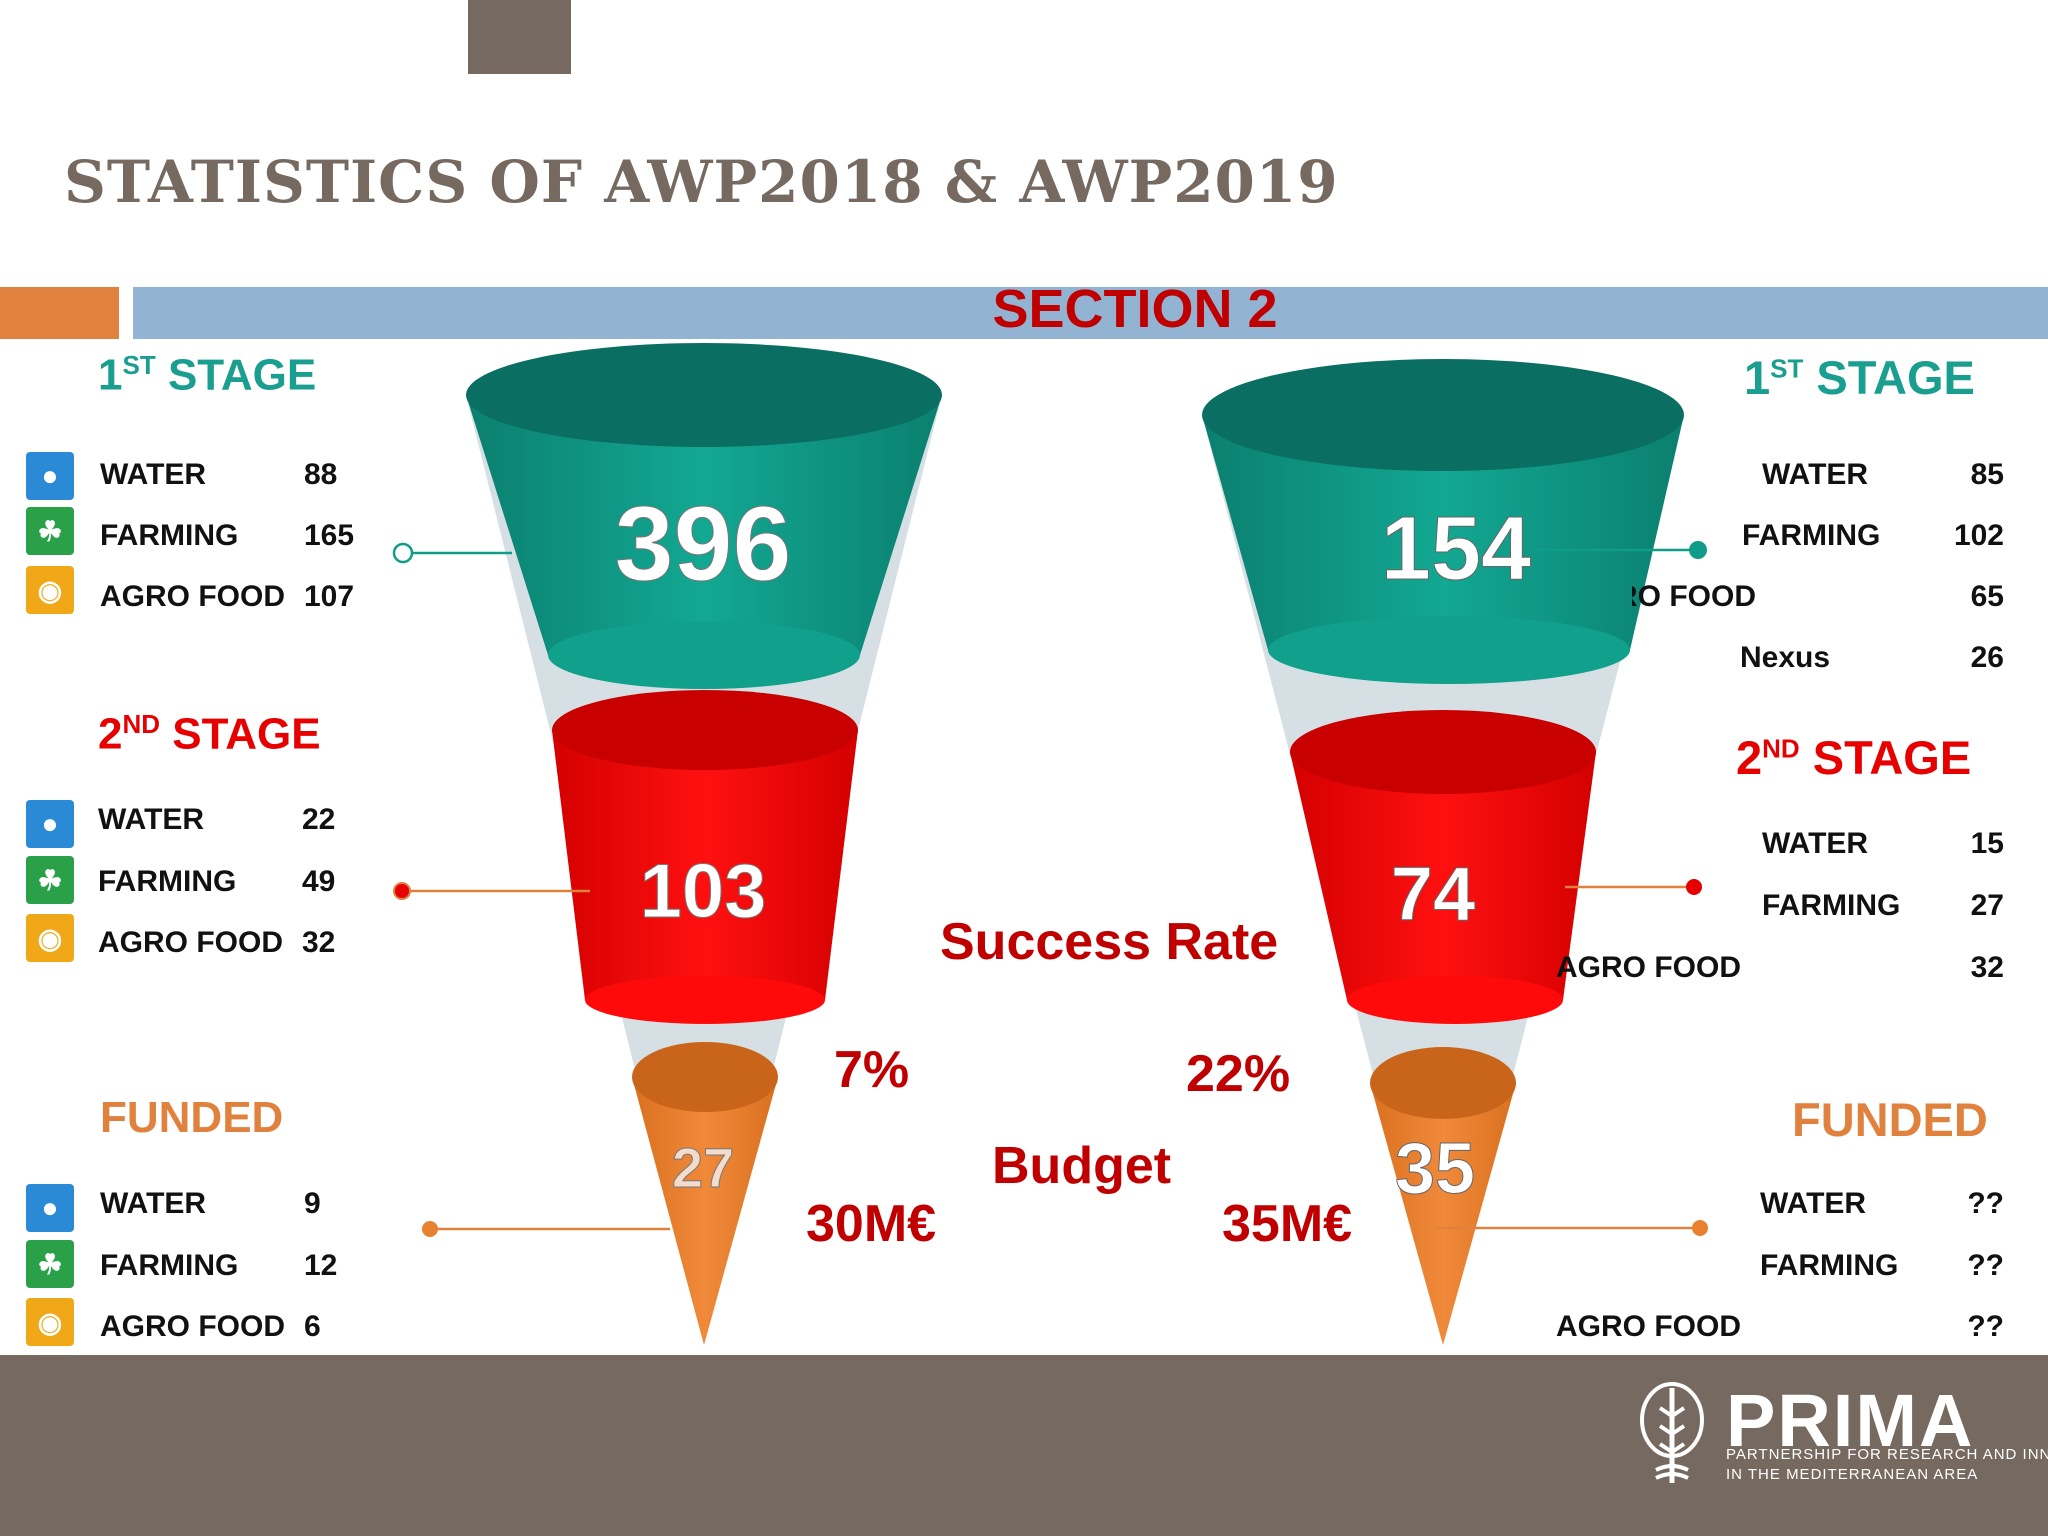  I want to click on right-funded-agro-value: ??, so click(1985, 1326).